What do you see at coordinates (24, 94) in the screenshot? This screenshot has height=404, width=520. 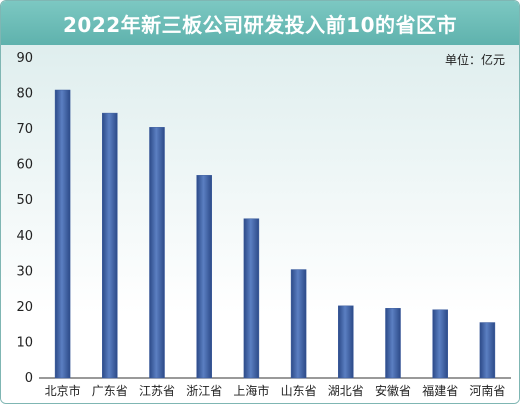 I see `y-tick-label: 80` at bounding box center [24, 94].